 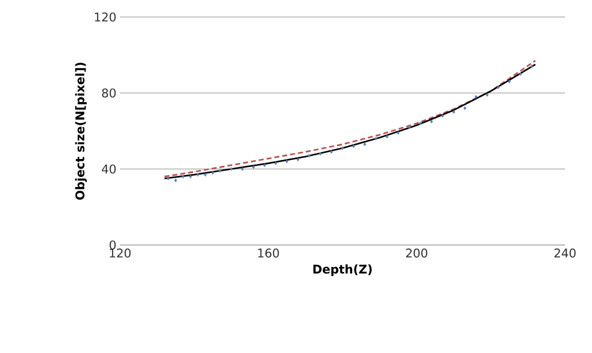 What do you see at coordinates (113, 245) in the screenshot?
I see `y-tick-label: 0` at bounding box center [113, 245].